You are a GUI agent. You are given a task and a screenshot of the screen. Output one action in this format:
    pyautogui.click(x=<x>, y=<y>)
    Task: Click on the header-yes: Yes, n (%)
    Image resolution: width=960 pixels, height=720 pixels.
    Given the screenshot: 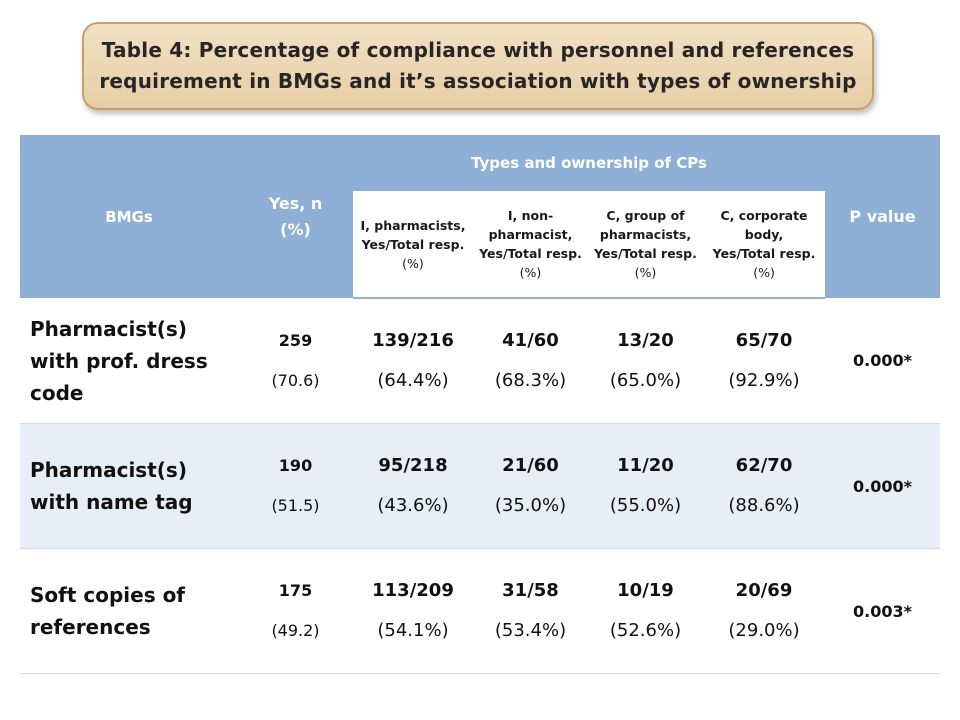 What is the action you would take?
    pyautogui.click(x=295, y=216)
    